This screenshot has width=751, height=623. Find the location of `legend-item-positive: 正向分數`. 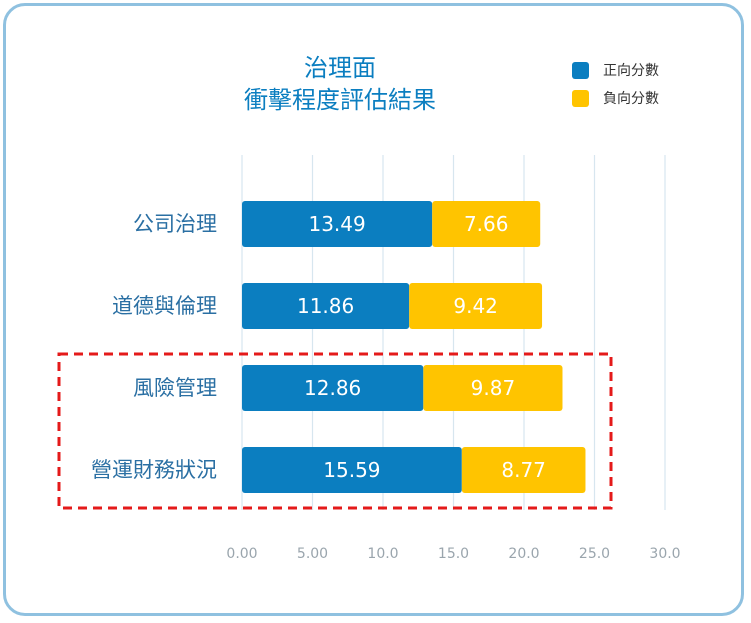

legend-item-positive: 正向分數 is located at coordinates (615, 70).